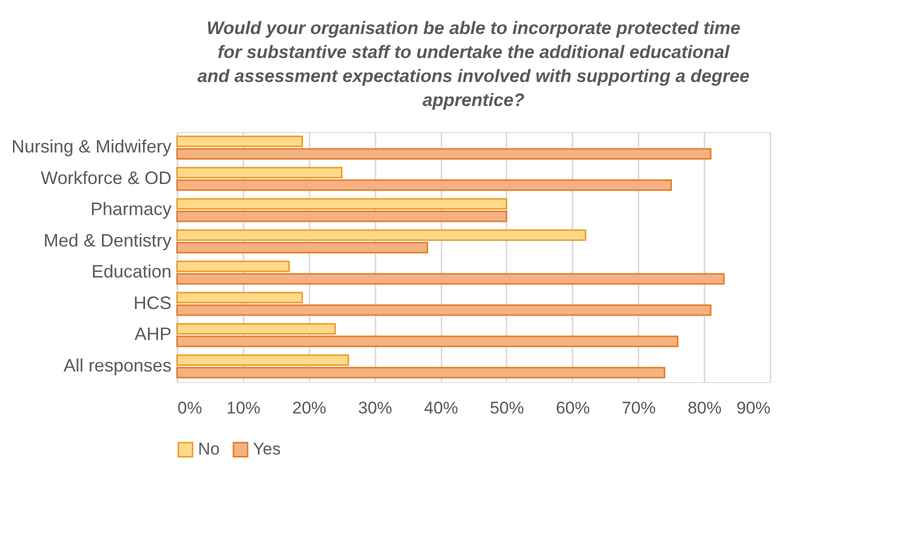 Image resolution: width=911 pixels, height=543 pixels. What do you see at coordinates (573, 408) in the screenshot?
I see `x-tick-label: 60%` at bounding box center [573, 408].